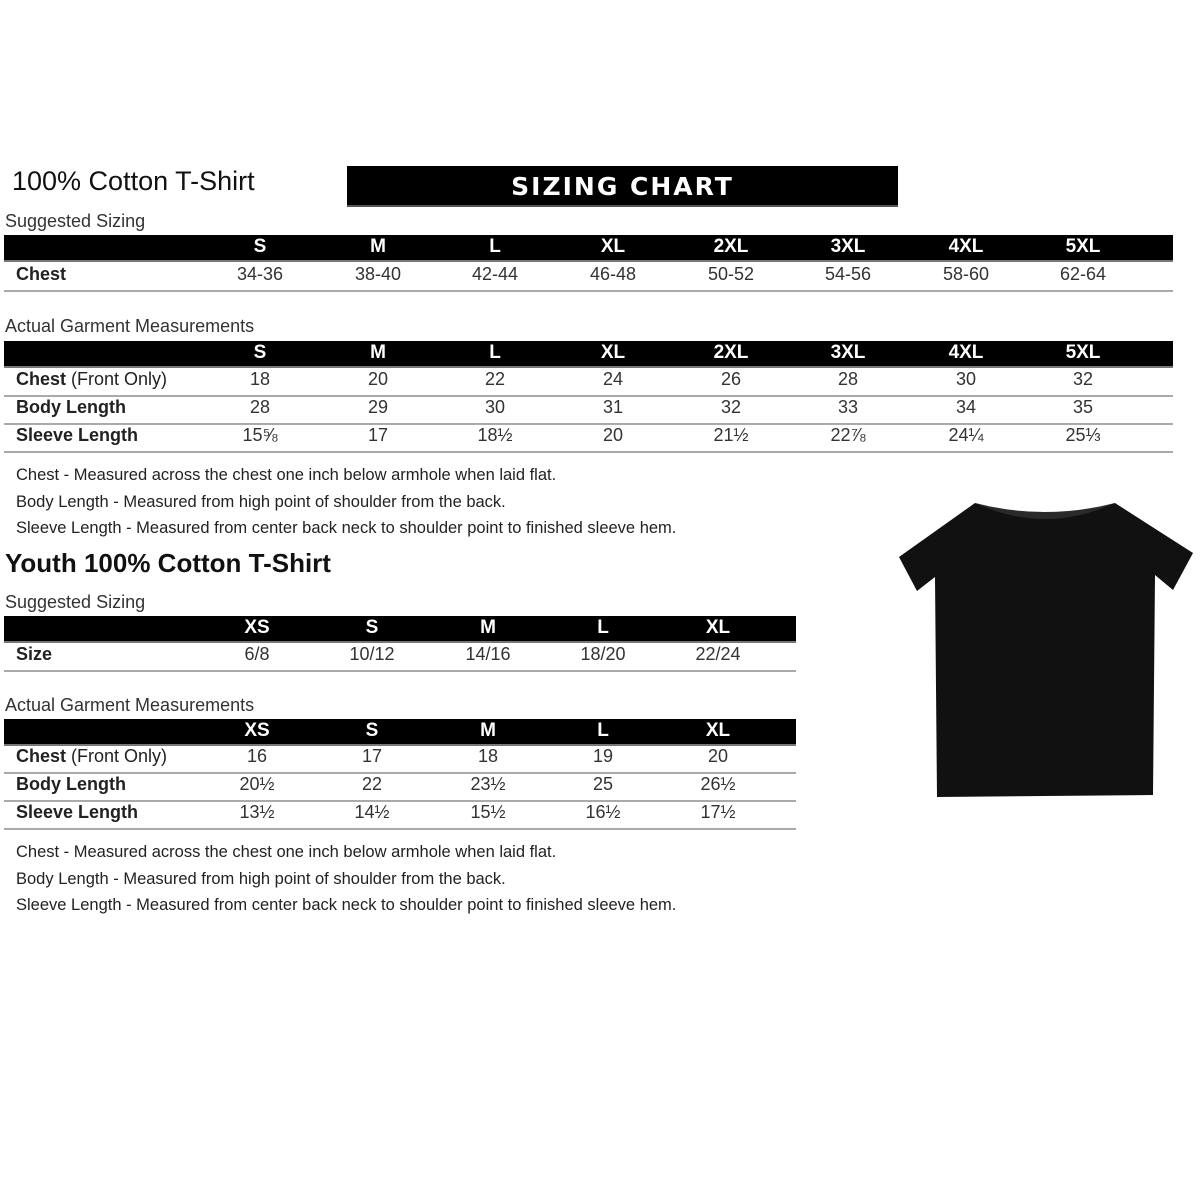 This screenshot has width=1200, height=1200. What do you see at coordinates (848, 274) in the screenshot?
I see `table-cell: 54-56` at bounding box center [848, 274].